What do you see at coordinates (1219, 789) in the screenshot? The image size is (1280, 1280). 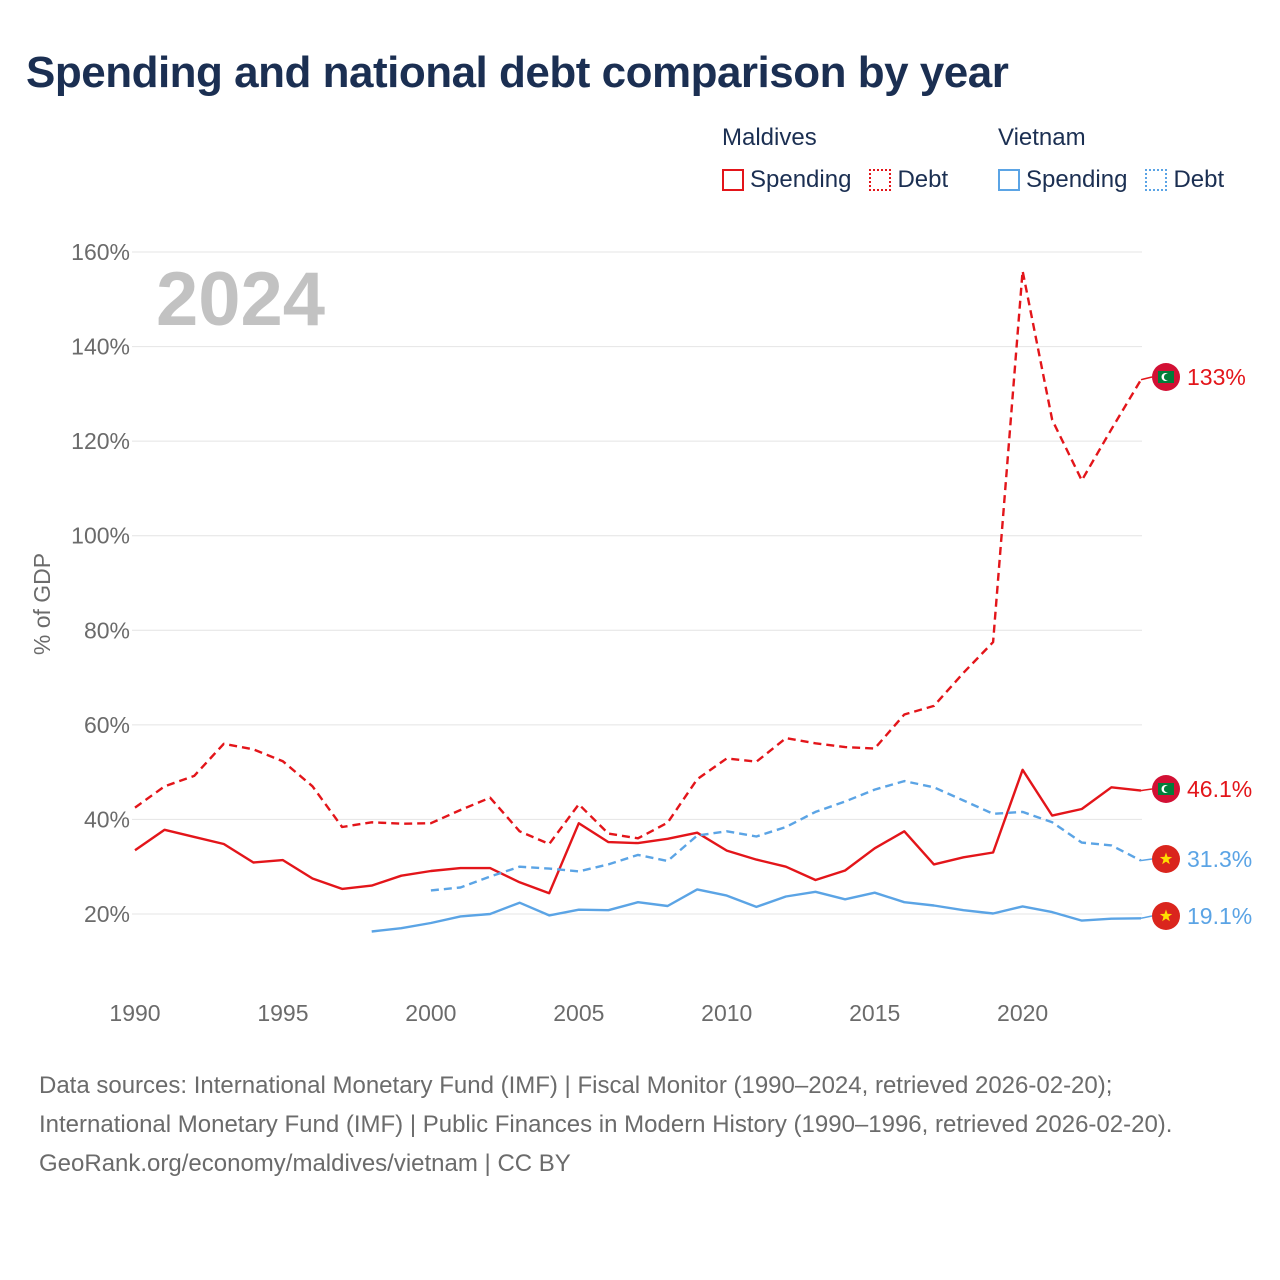 I see `end-value-label: 46.1%` at bounding box center [1219, 789].